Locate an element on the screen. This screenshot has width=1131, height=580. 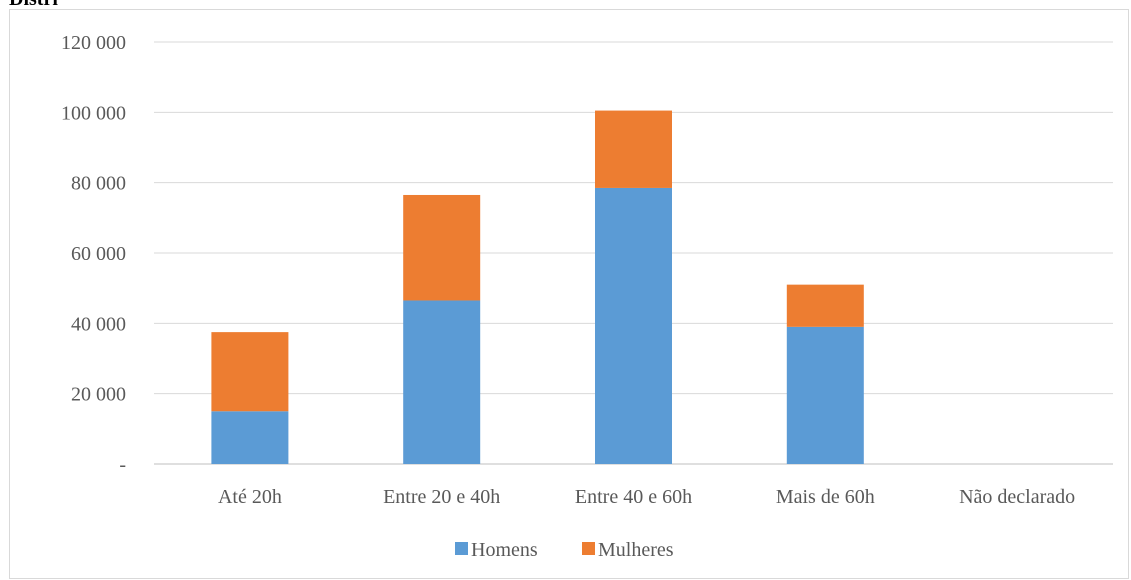
y-axis-ticks: - 20 000 40 000 60 000 80 000 100 000 120 000 is located at coordinates (93, 254).